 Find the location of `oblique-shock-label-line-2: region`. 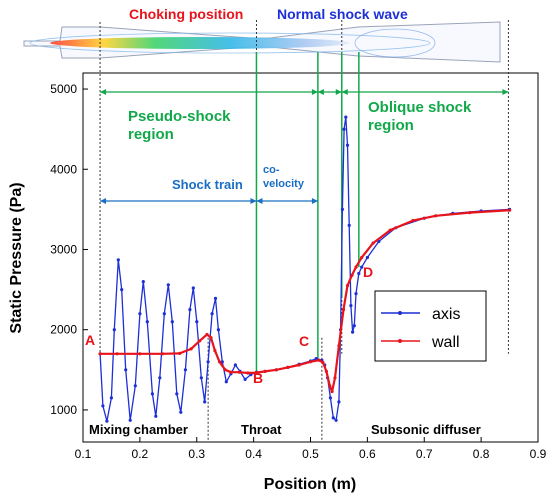

oblique-shock-label-line-2: region is located at coordinates (391, 125).